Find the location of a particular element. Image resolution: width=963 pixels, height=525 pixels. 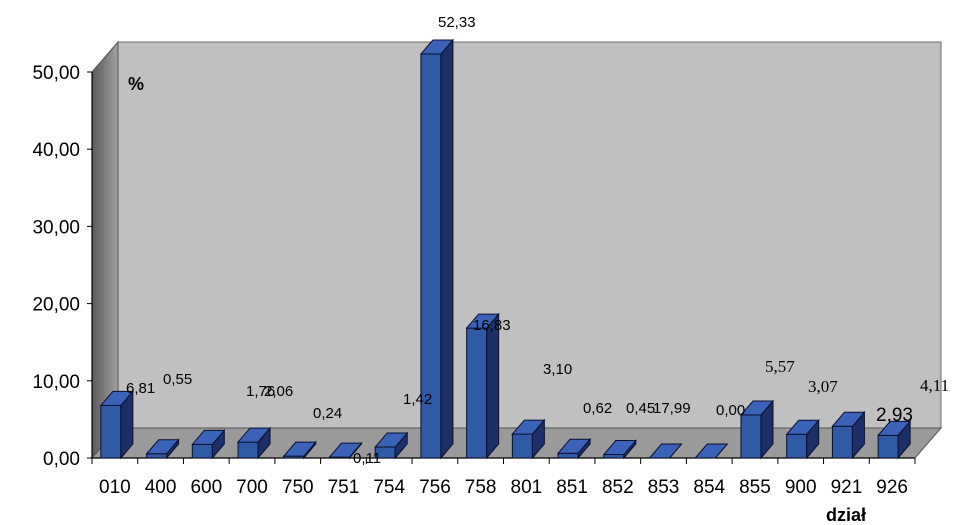

x-axis-title: dział is located at coordinates (846, 515).